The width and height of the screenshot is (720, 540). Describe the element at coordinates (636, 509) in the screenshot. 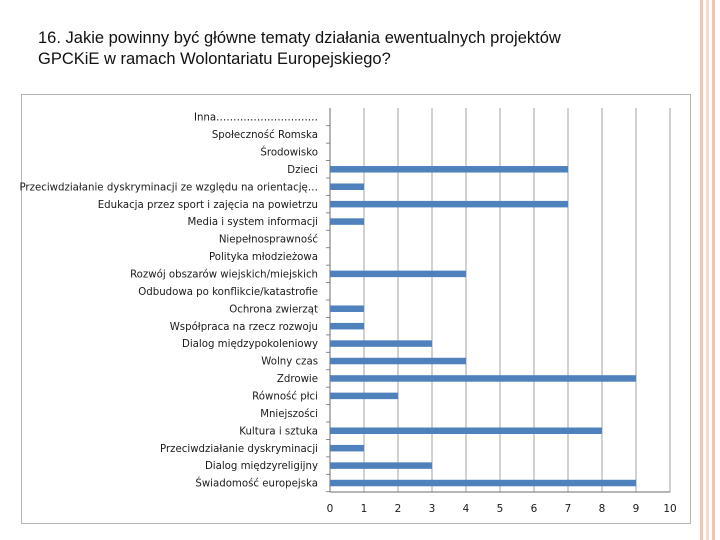

I see `x-tick-label: 9` at that location.